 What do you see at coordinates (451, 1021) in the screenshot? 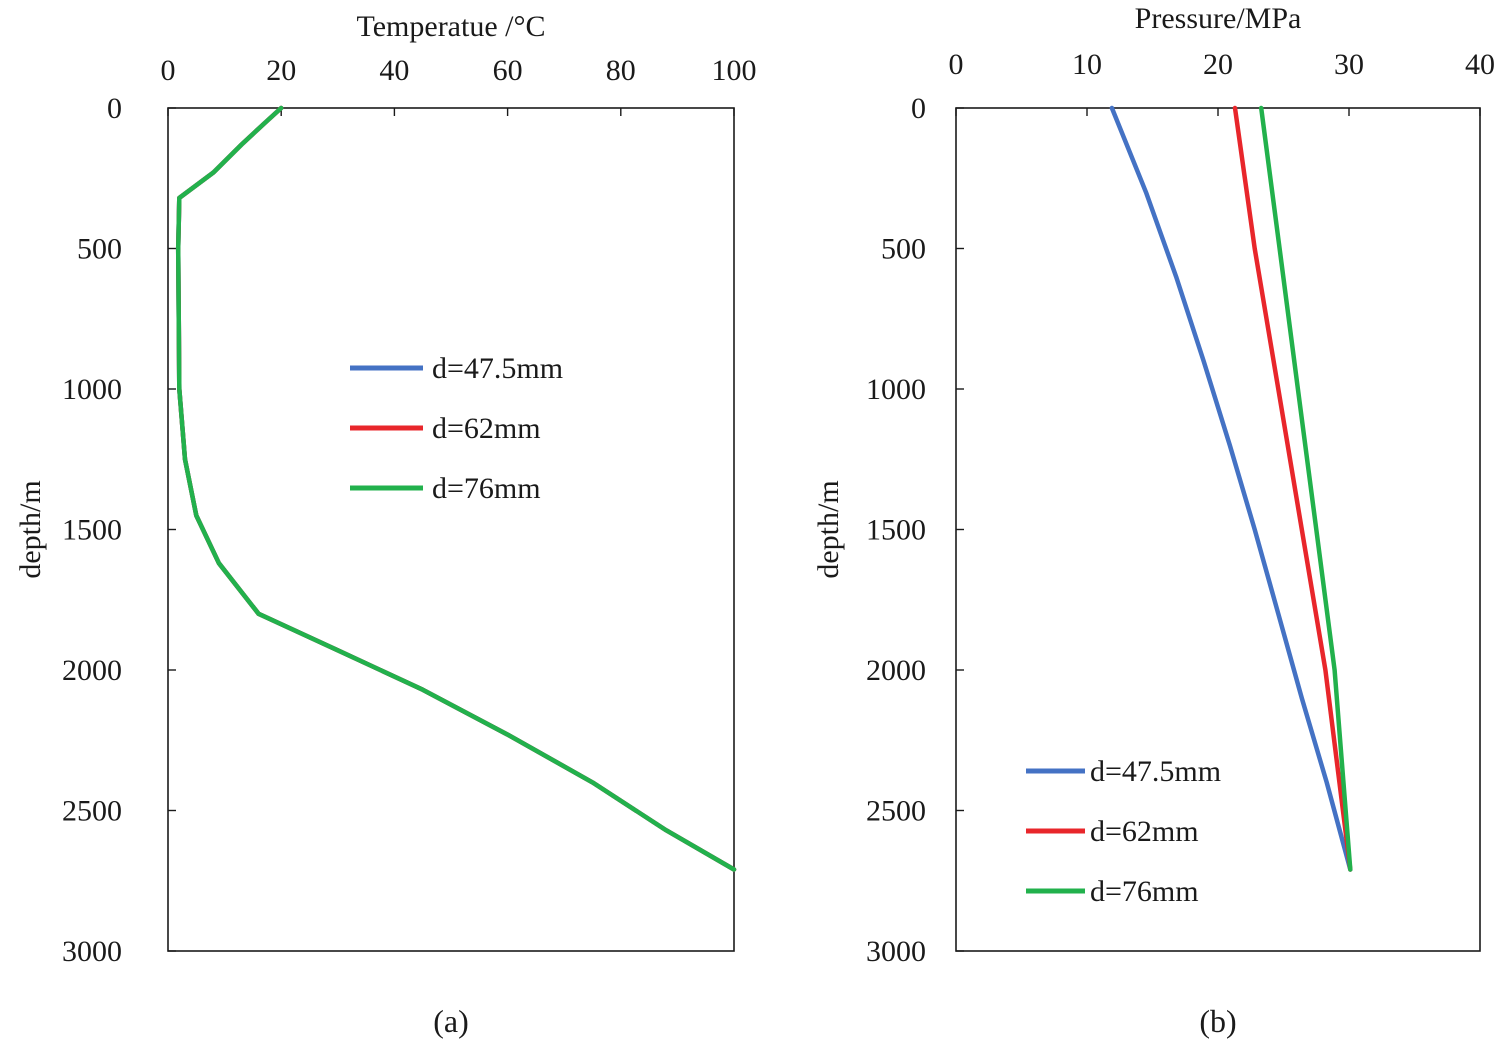
I see `panel-label: (a)` at bounding box center [451, 1021].